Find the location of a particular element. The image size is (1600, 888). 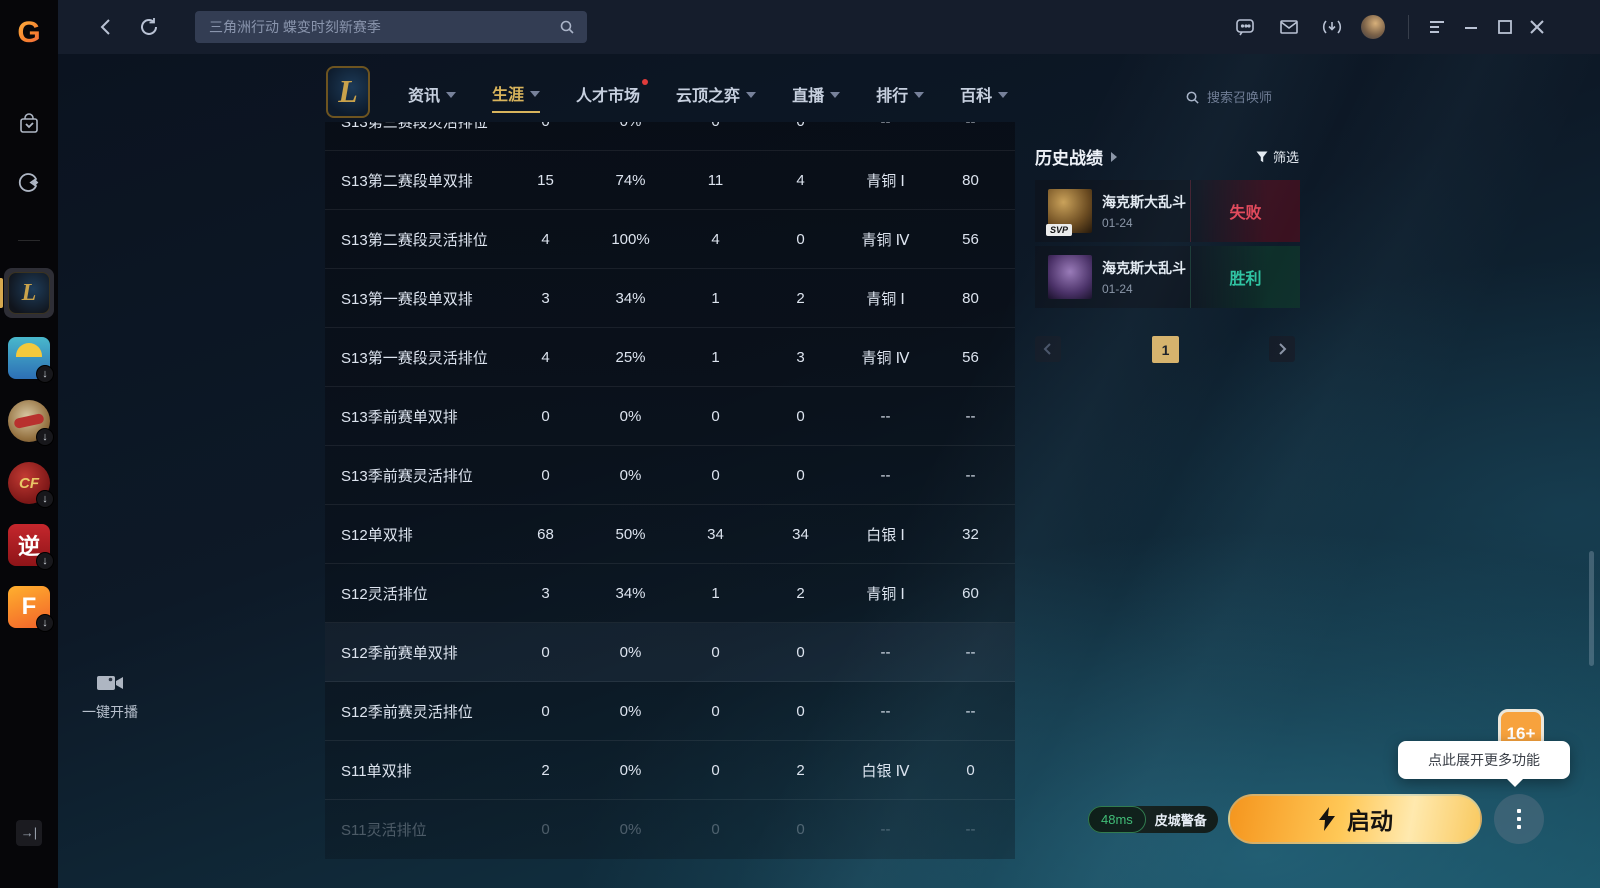

table-row: S12单双排 68 50% 34 34 白银 Ⅰ 32 is located at coordinates (670, 534).